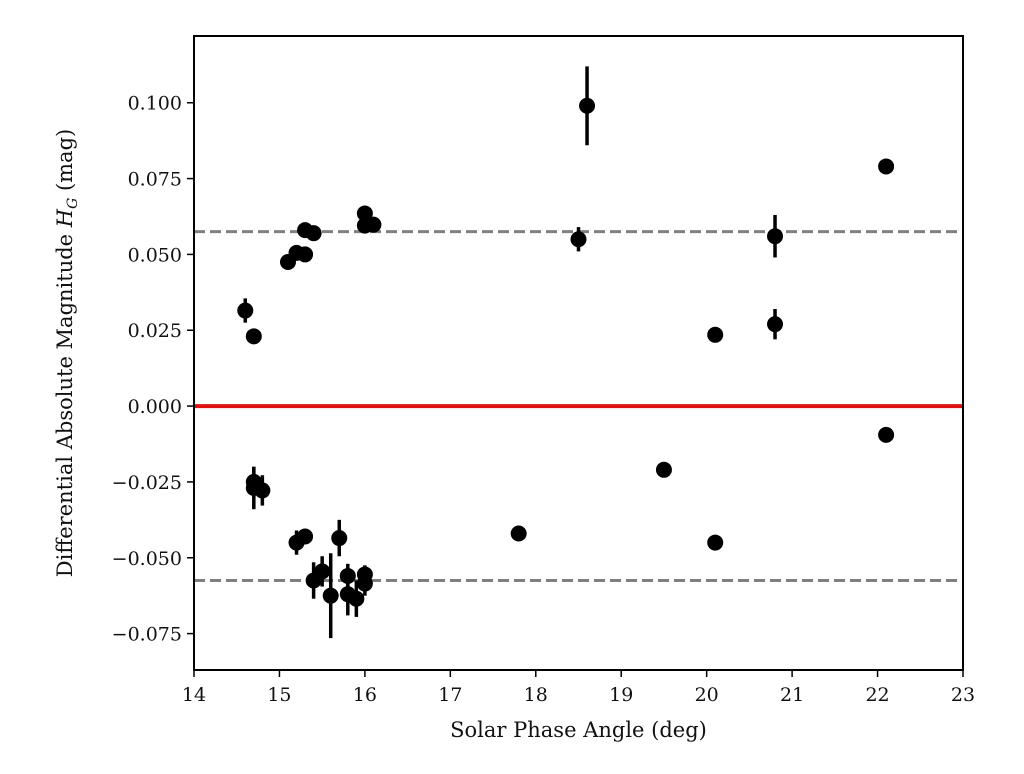 This screenshot has width=1024, height=774. I want to click on x-tick-label: 15, so click(279, 695).